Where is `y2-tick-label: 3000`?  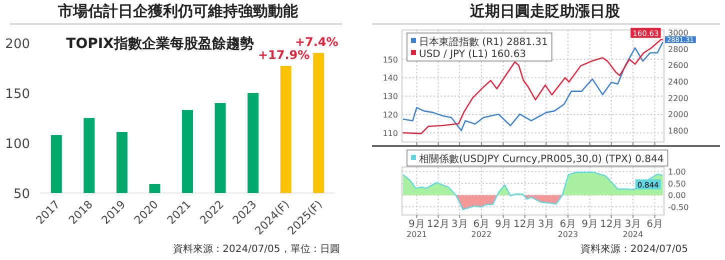
y2-tick-label: 3000 is located at coordinates (678, 33).